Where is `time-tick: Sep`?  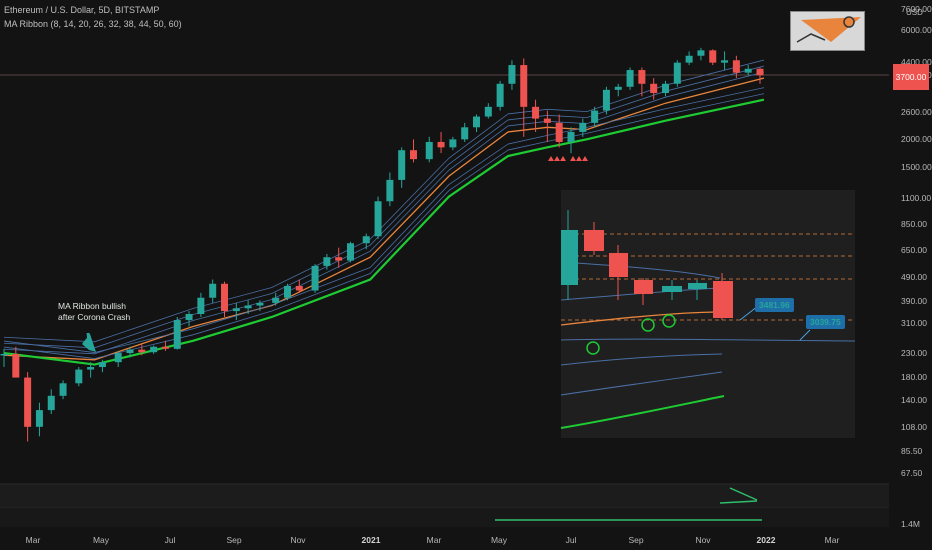 time-tick: Sep is located at coordinates (636, 540).